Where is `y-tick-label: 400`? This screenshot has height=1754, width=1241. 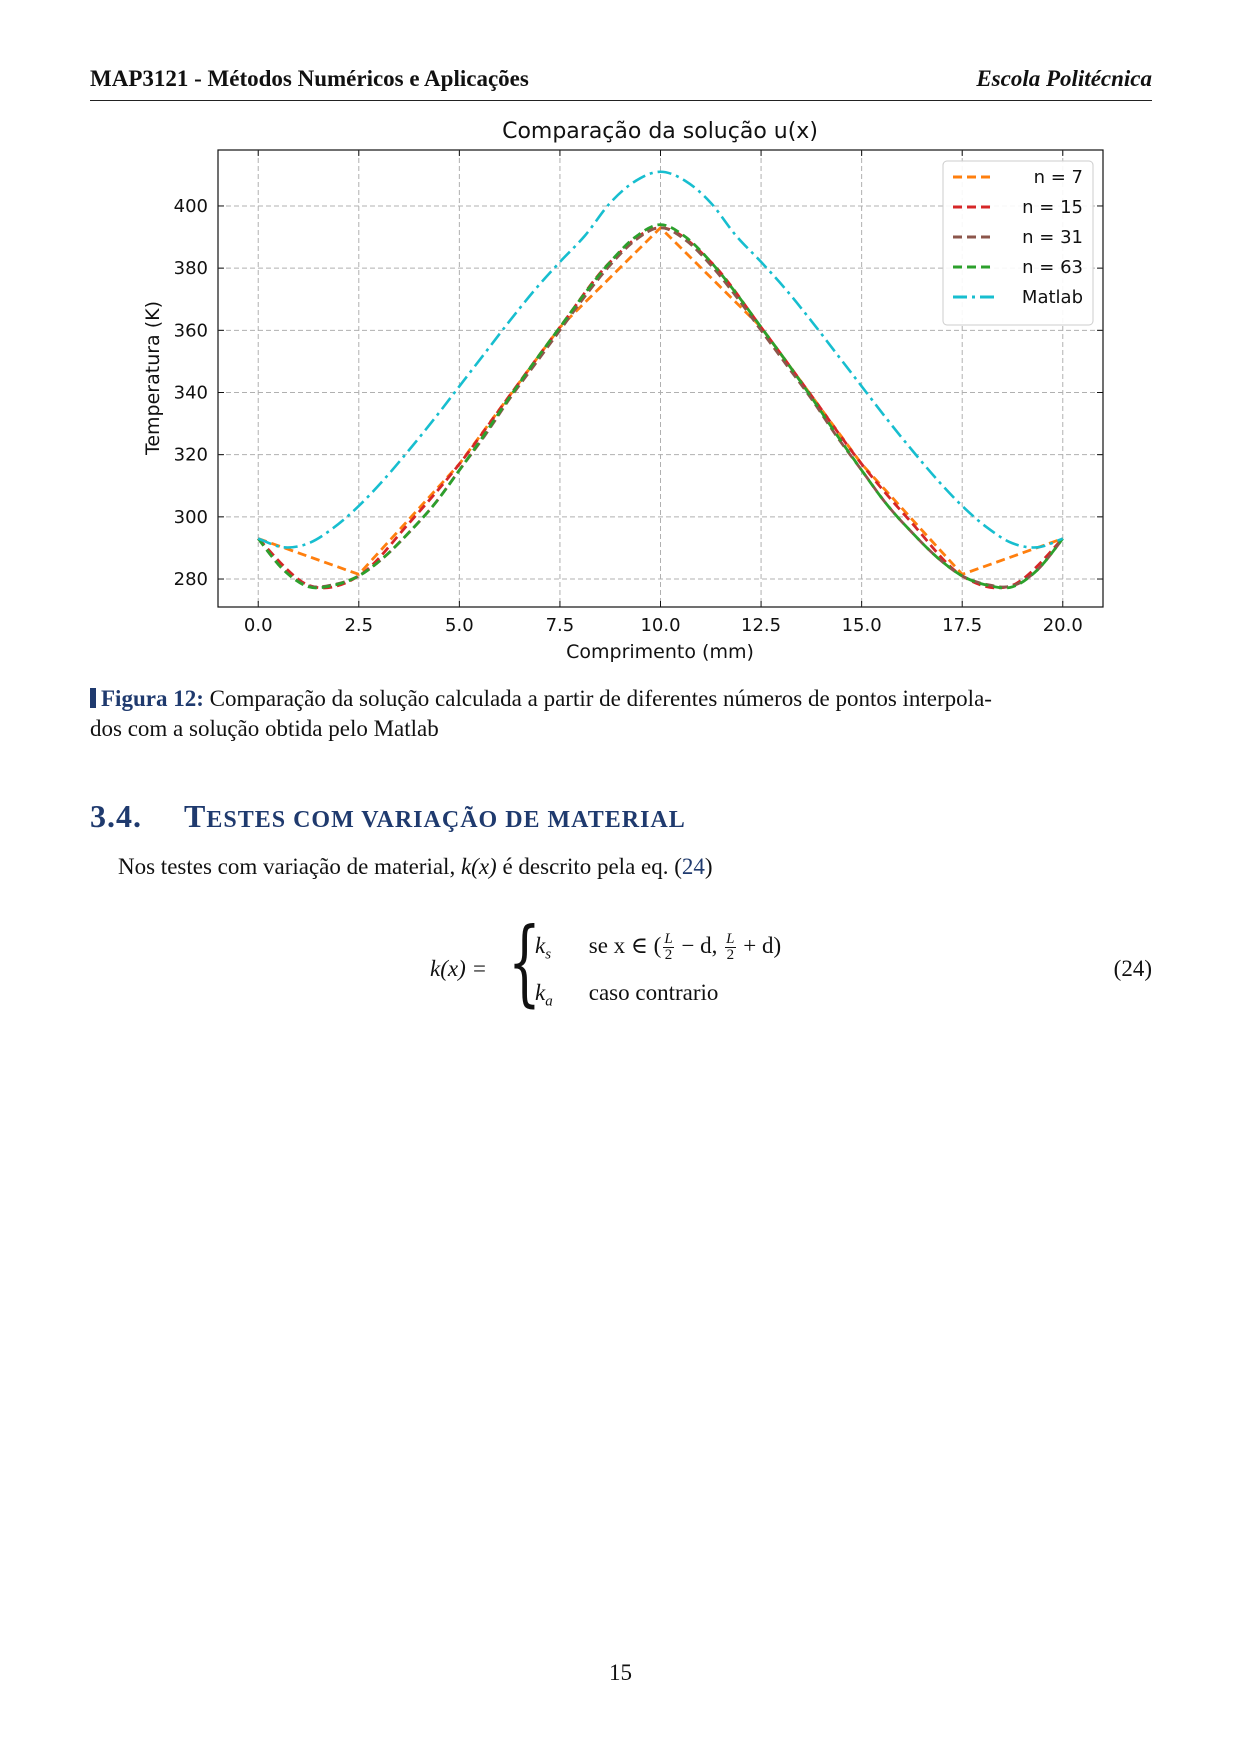
y-tick-label: 400 is located at coordinates (191, 206).